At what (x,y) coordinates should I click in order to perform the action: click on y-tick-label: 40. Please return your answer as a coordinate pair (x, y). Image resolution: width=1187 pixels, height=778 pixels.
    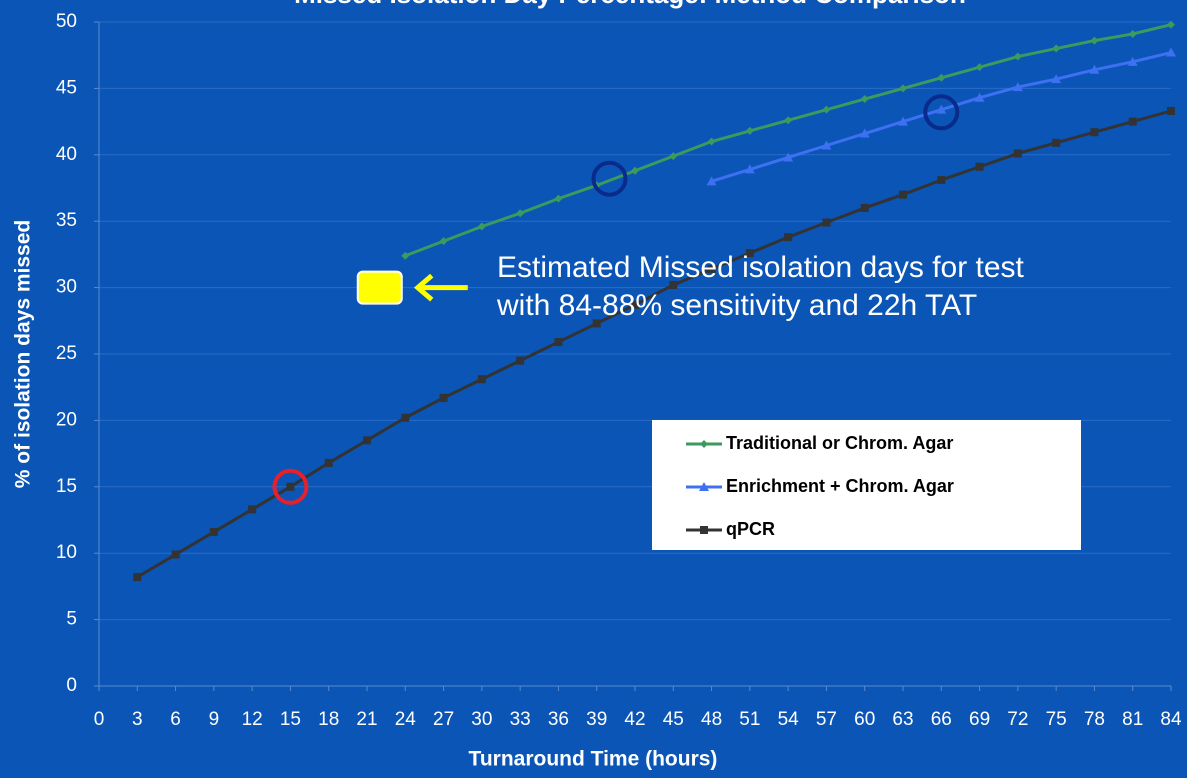
    Looking at the image, I should click on (66, 154).